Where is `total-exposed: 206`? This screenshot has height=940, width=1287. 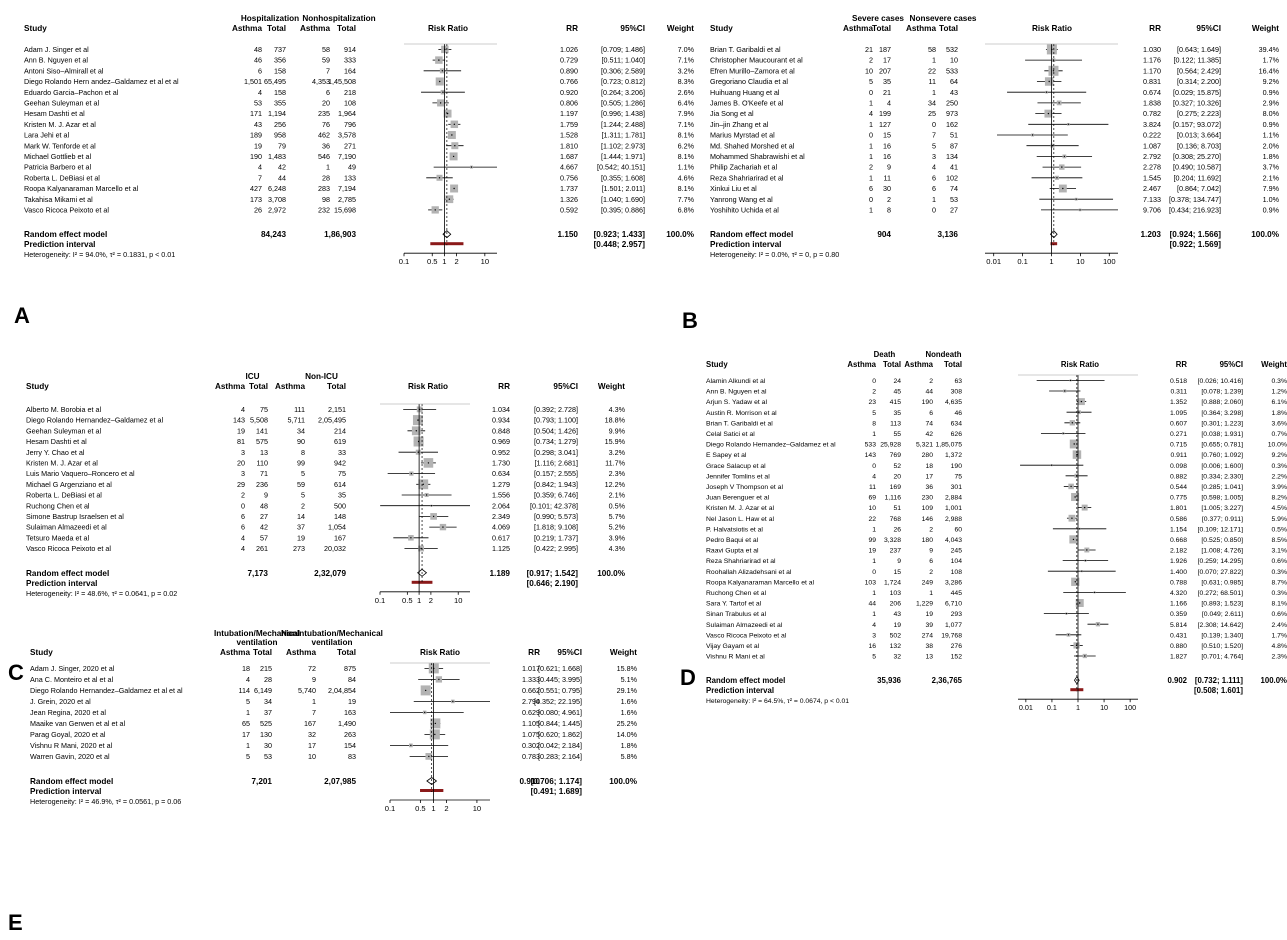
total-exposed: 206 is located at coordinates (896, 604).